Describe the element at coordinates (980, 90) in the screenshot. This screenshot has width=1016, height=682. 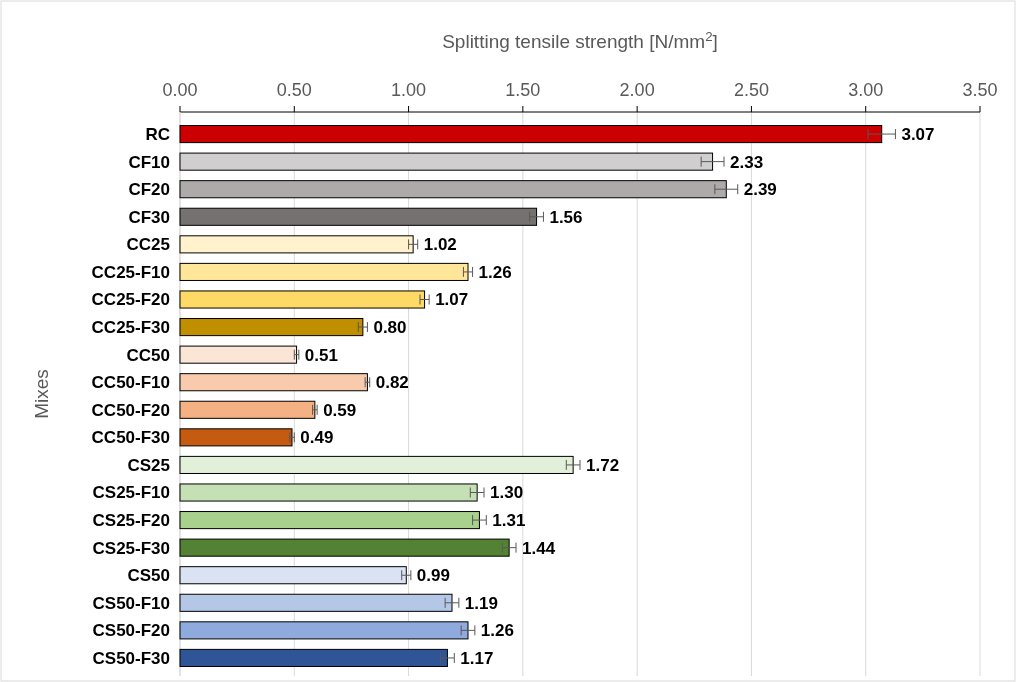
I see `x-tick-label: 3.50` at that location.